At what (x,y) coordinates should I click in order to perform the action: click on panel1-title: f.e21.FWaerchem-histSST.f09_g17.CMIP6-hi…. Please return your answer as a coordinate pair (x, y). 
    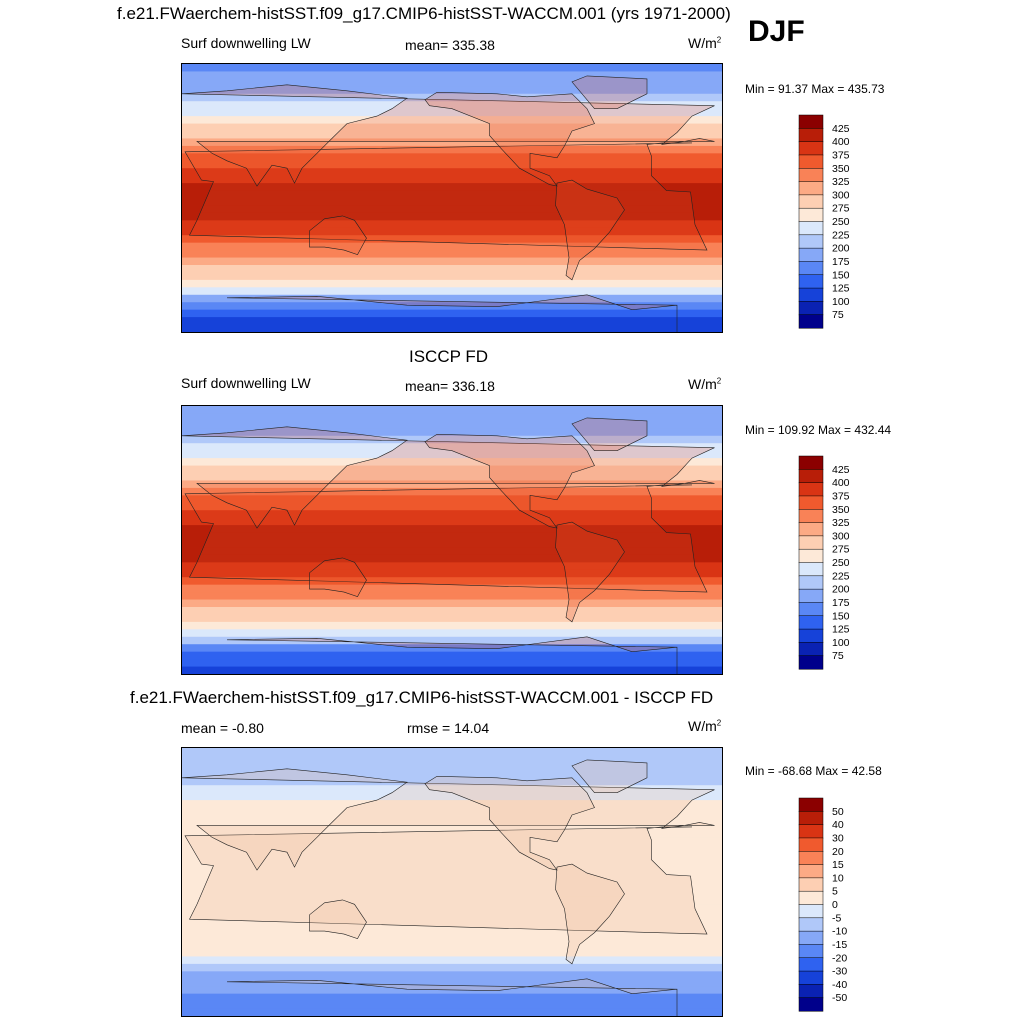
    Looking at the image, I should click on (424, 13).